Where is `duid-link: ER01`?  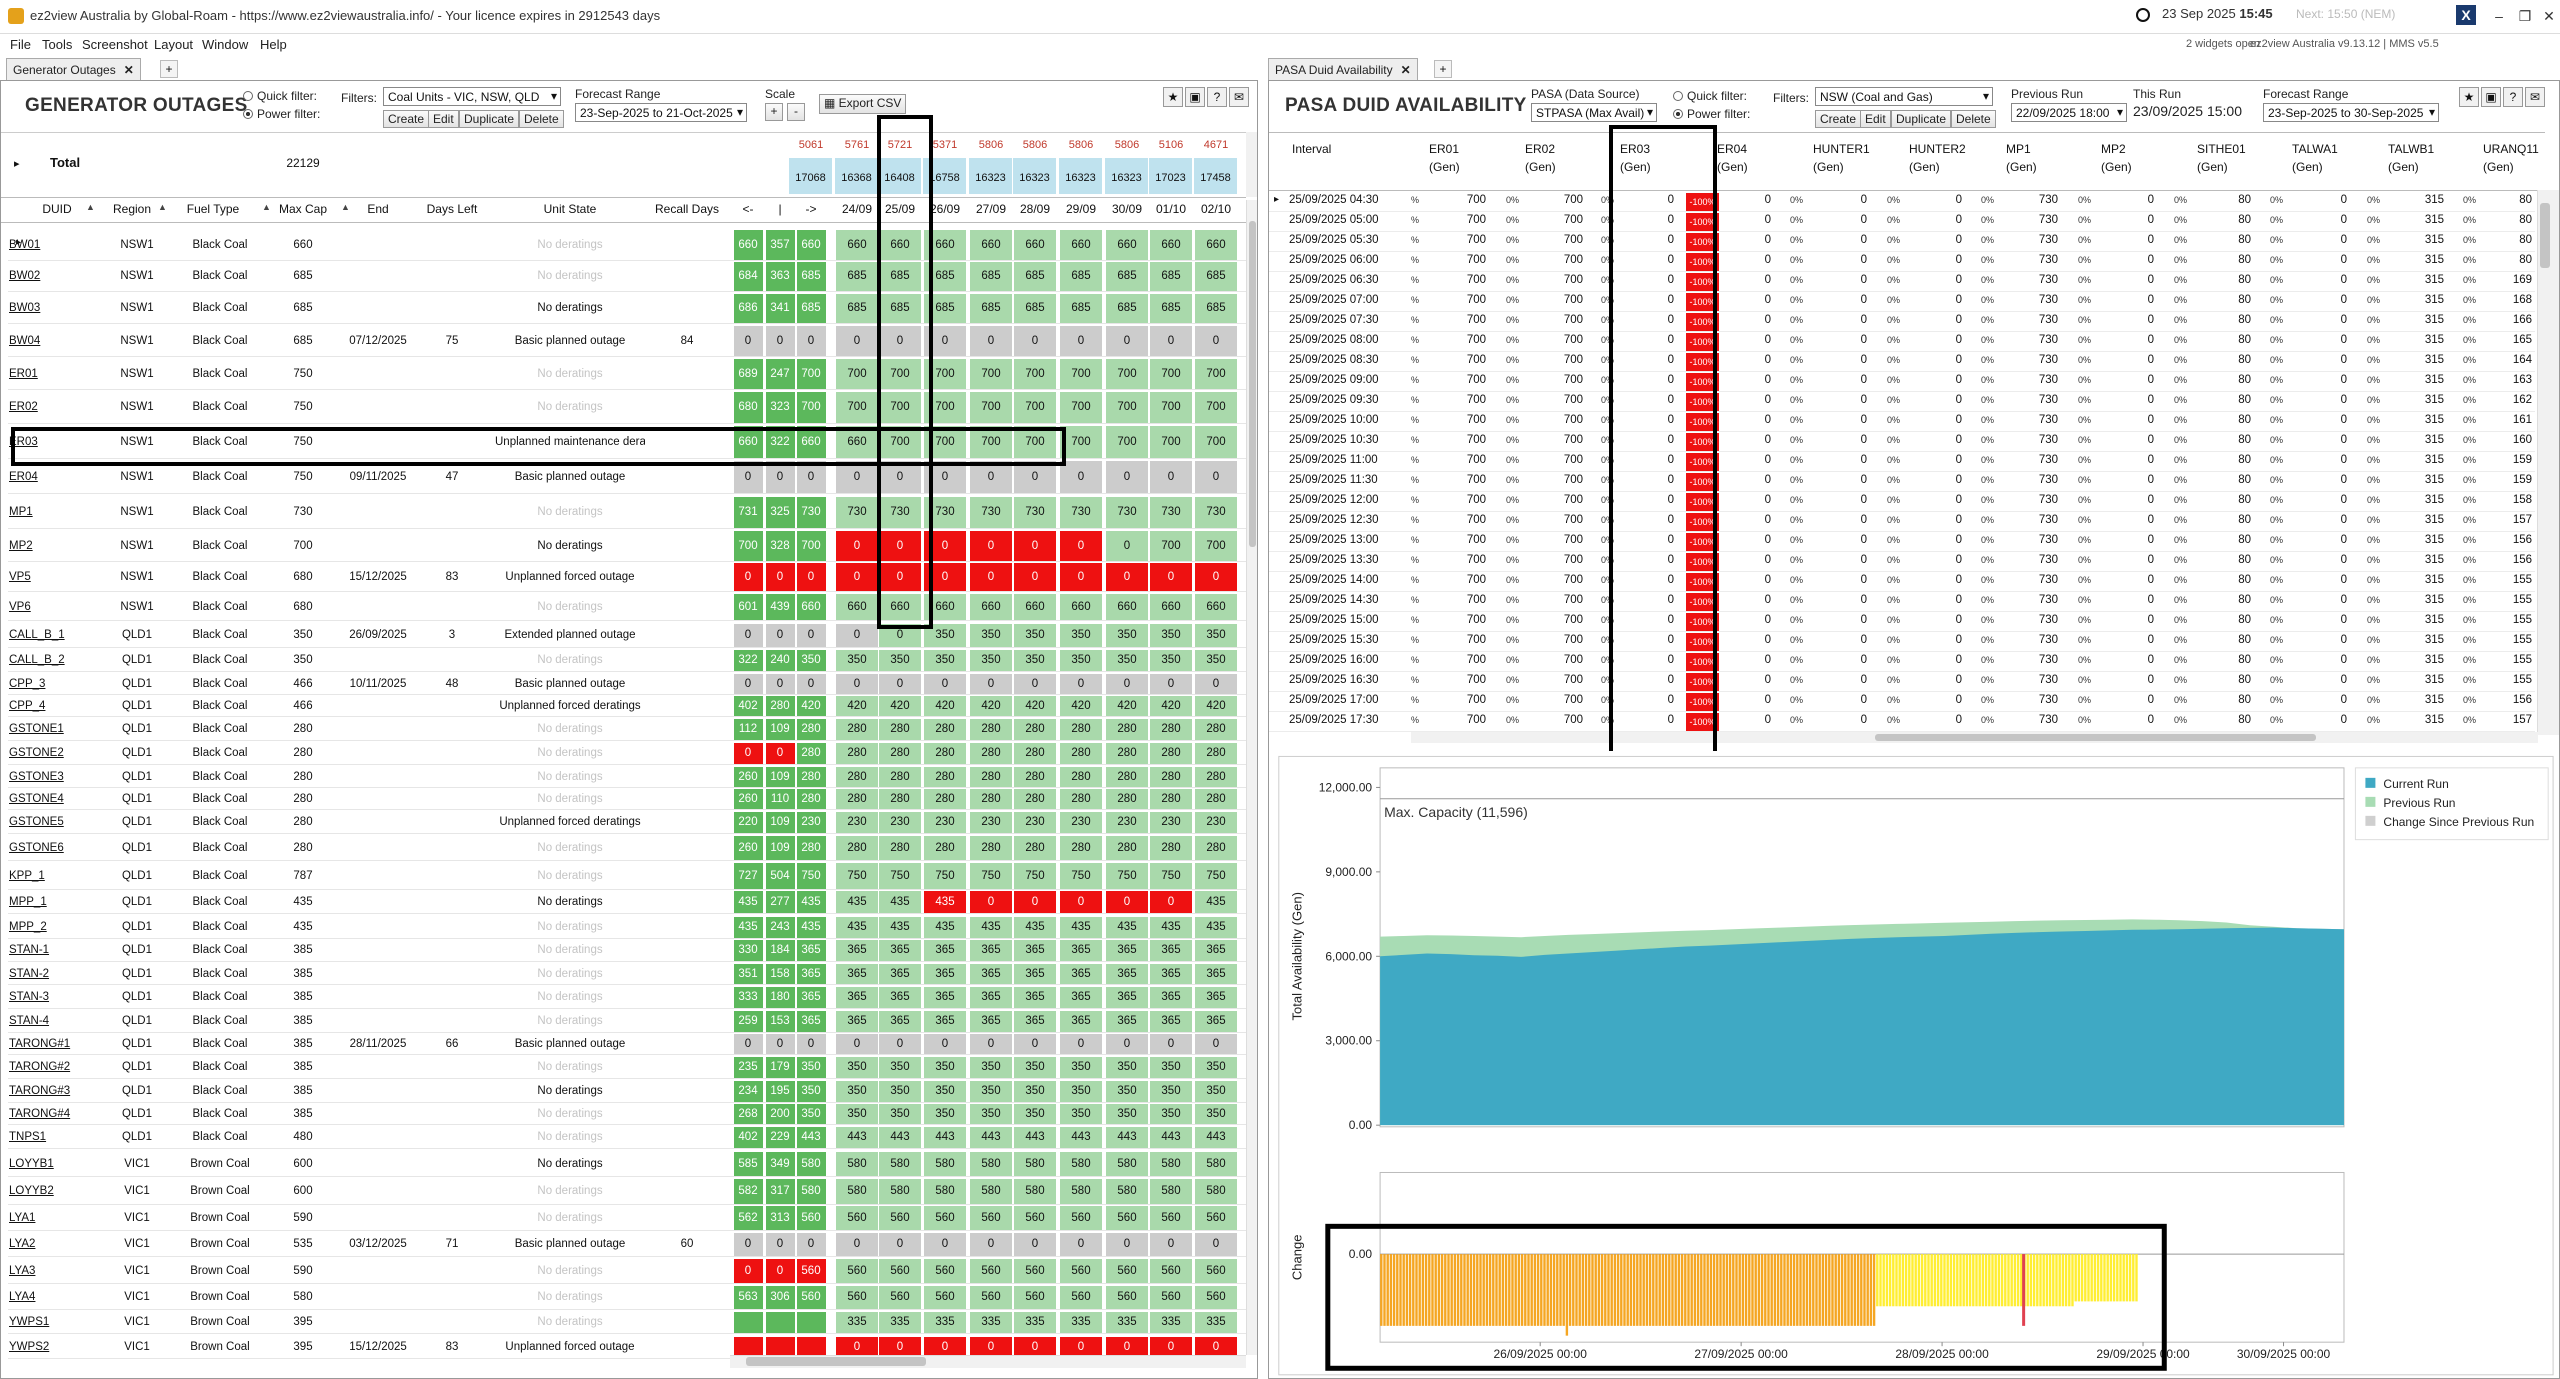 duid-link: ER01 is located at coordinates (23, 373).